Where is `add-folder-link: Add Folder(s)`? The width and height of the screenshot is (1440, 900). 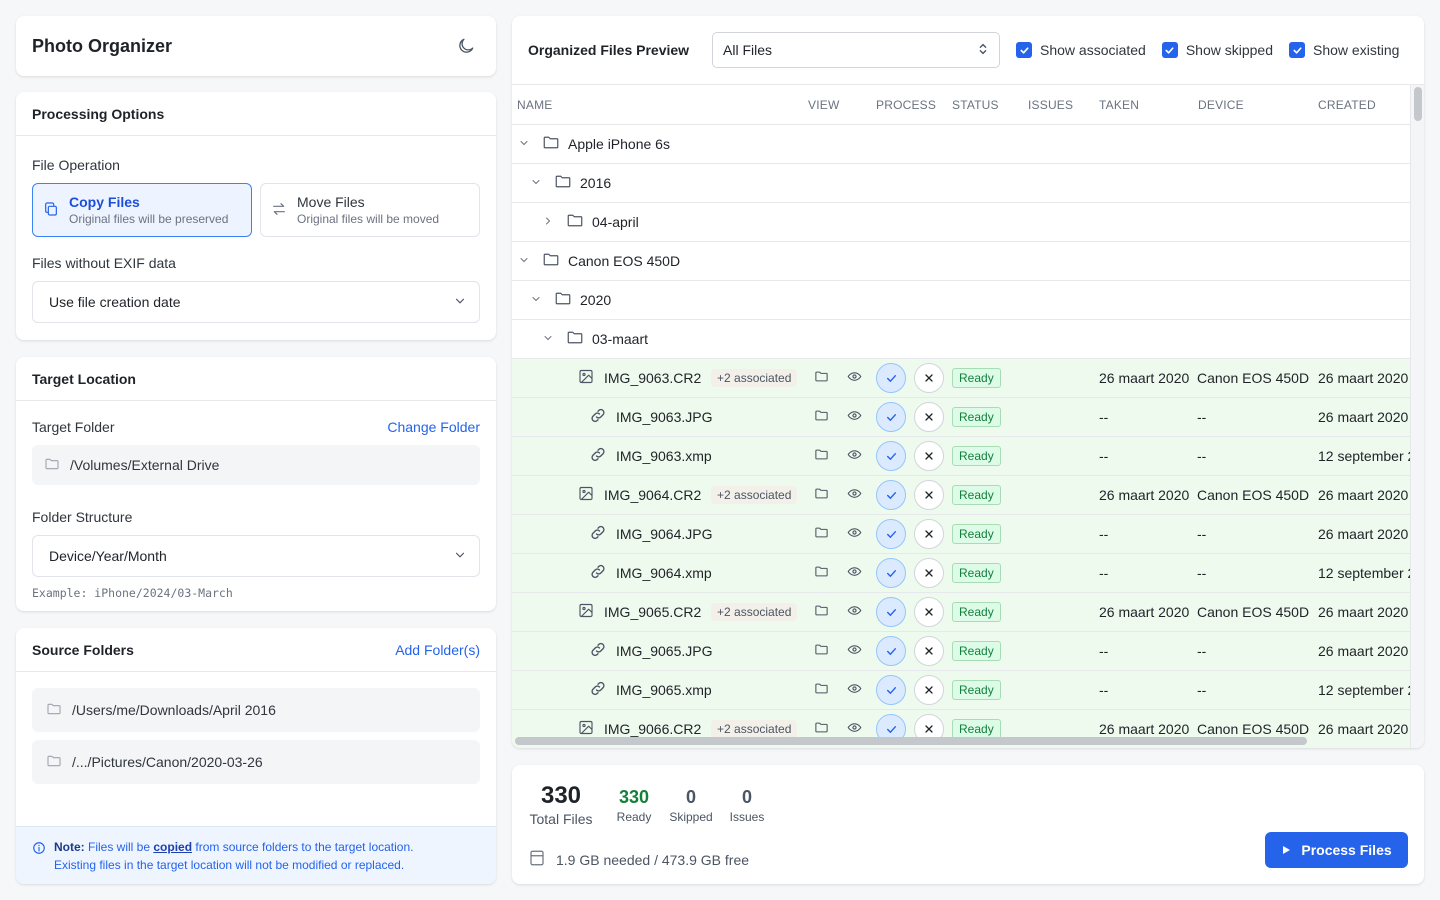 add-folder-link: Add Folder(s) is located at coordinates (437, 649).